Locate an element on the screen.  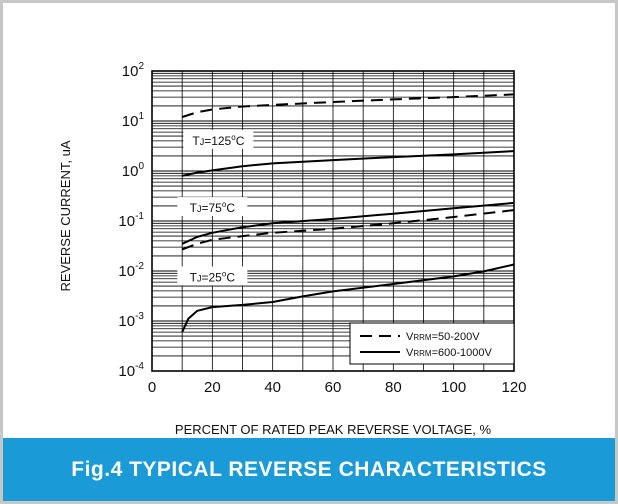
x-tick-label: 0 is located at coordinates (152, 387).